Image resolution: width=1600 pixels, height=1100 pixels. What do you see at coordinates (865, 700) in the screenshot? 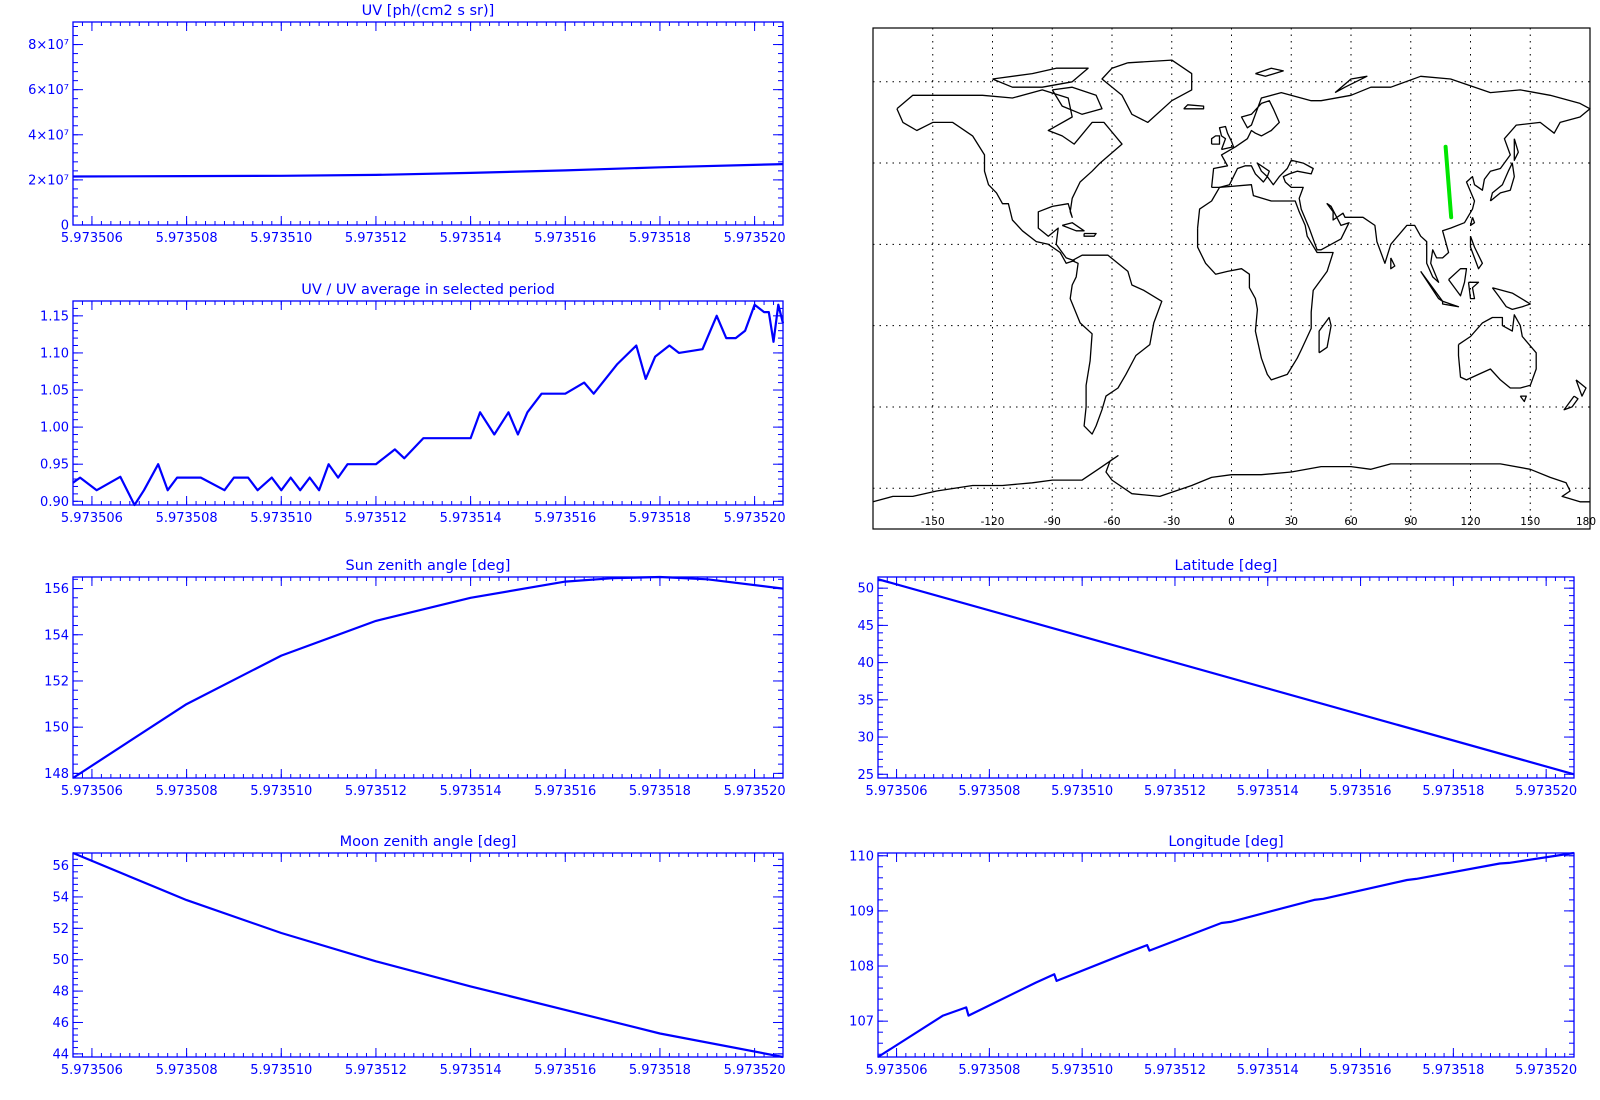
I see `y-tick-label: 35` at bounding box center [865, 700].